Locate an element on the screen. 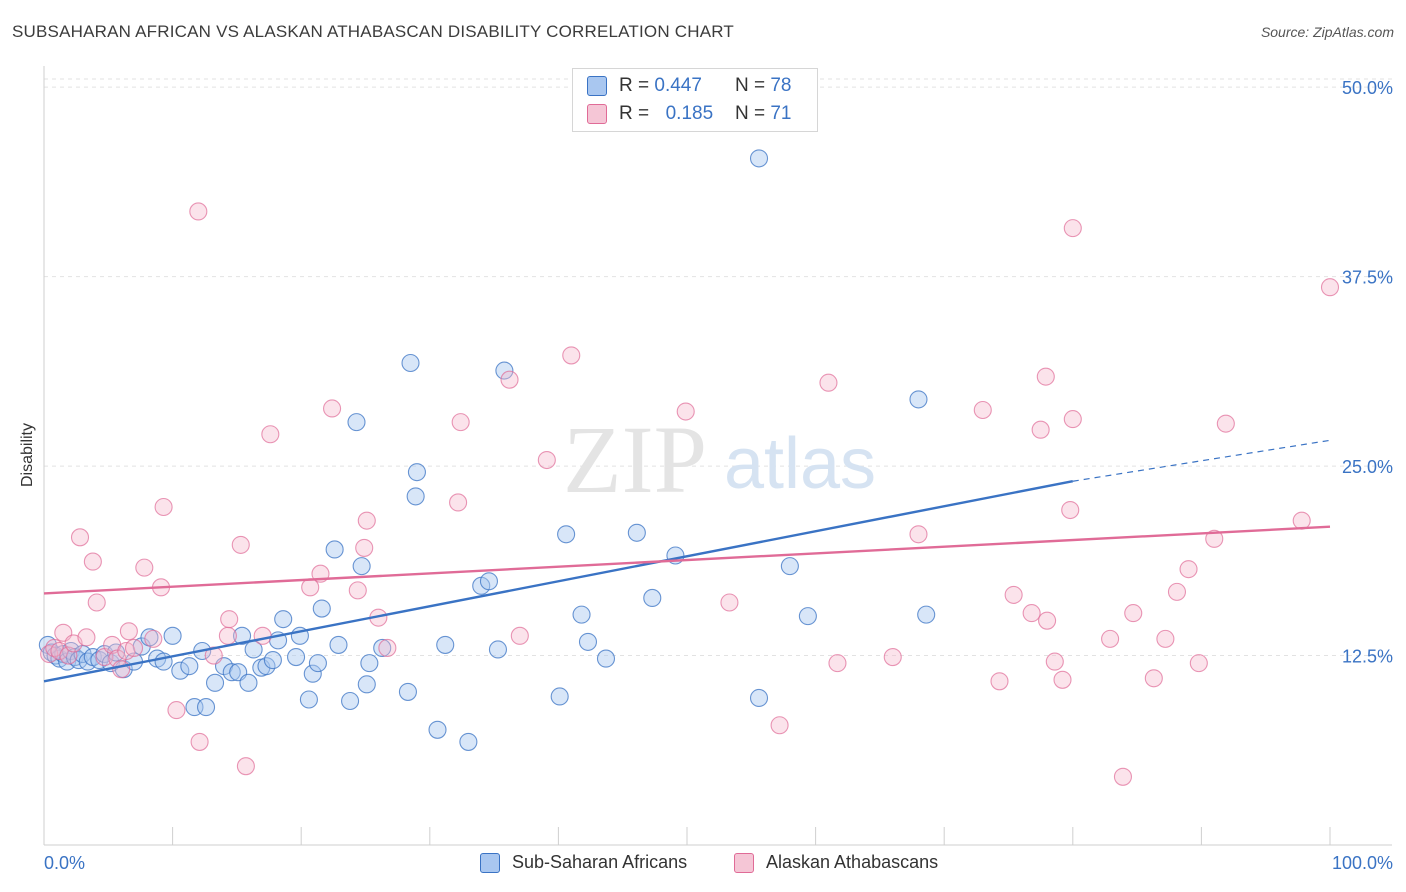  bottom-legend-label-pink: Alaskan Athabascans is located at coordinates (852, 862).